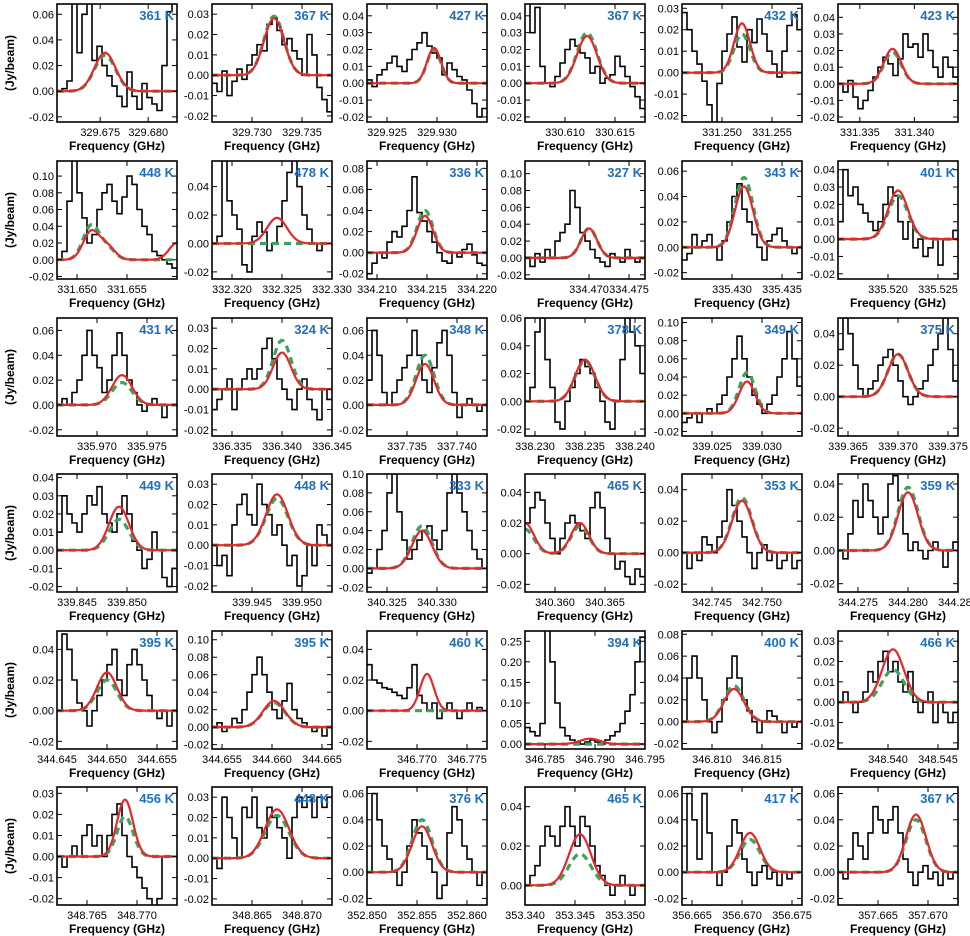 The width and height of the screenshot is (970, 936). What do you see at coordinates (311, 329) in the screenshot?
I see `temperature-label: 324 K` at bounding box center [311, 329].